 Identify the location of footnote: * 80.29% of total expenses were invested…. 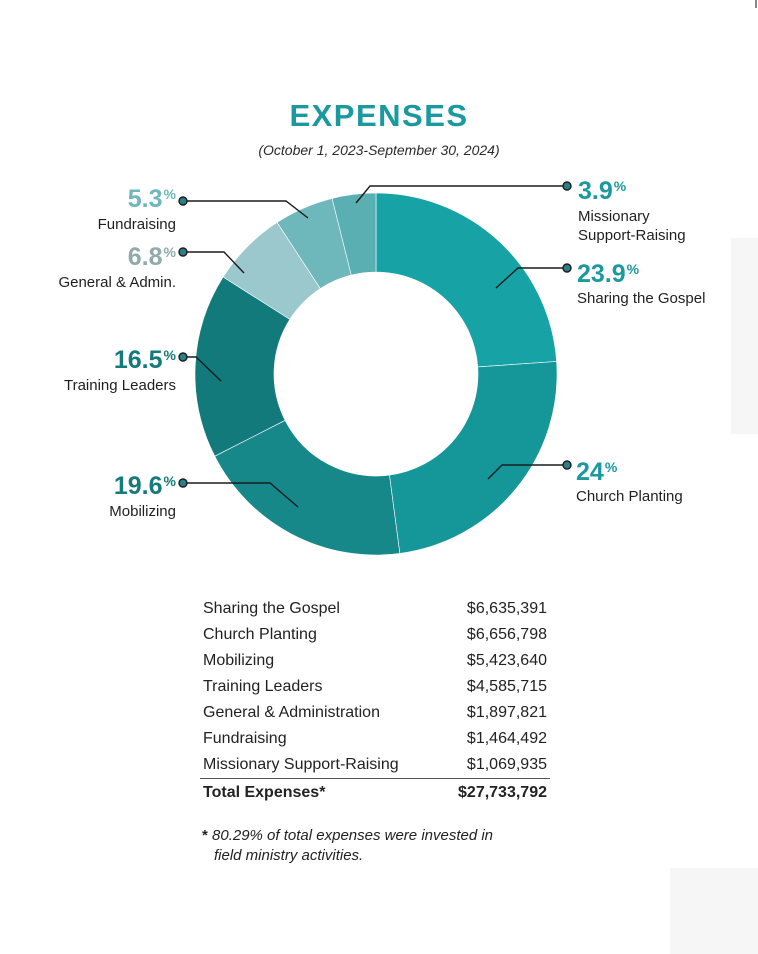
(382, 846).